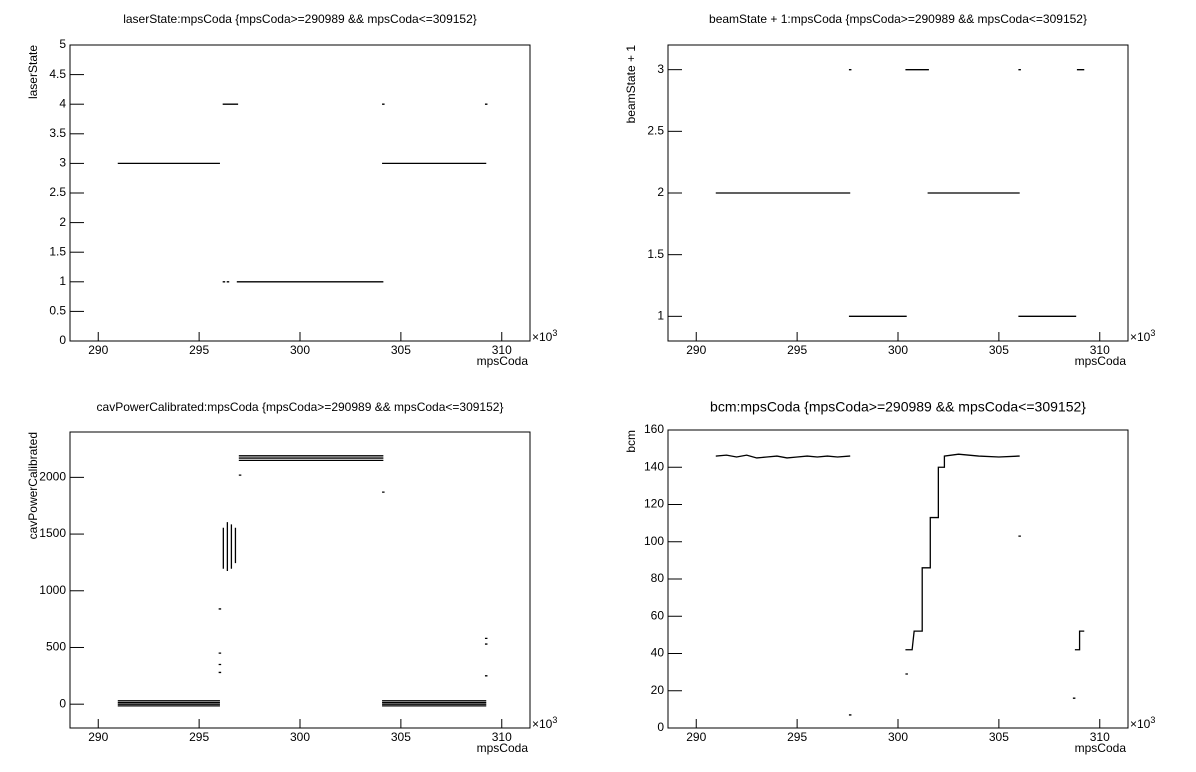 This screenshot has width=1196, height=772. What do you see at coordinates (33, 485) in the screenshot?
I see `y-axis-title: cavPowerCalibrated` at bounding box center [33, 485].